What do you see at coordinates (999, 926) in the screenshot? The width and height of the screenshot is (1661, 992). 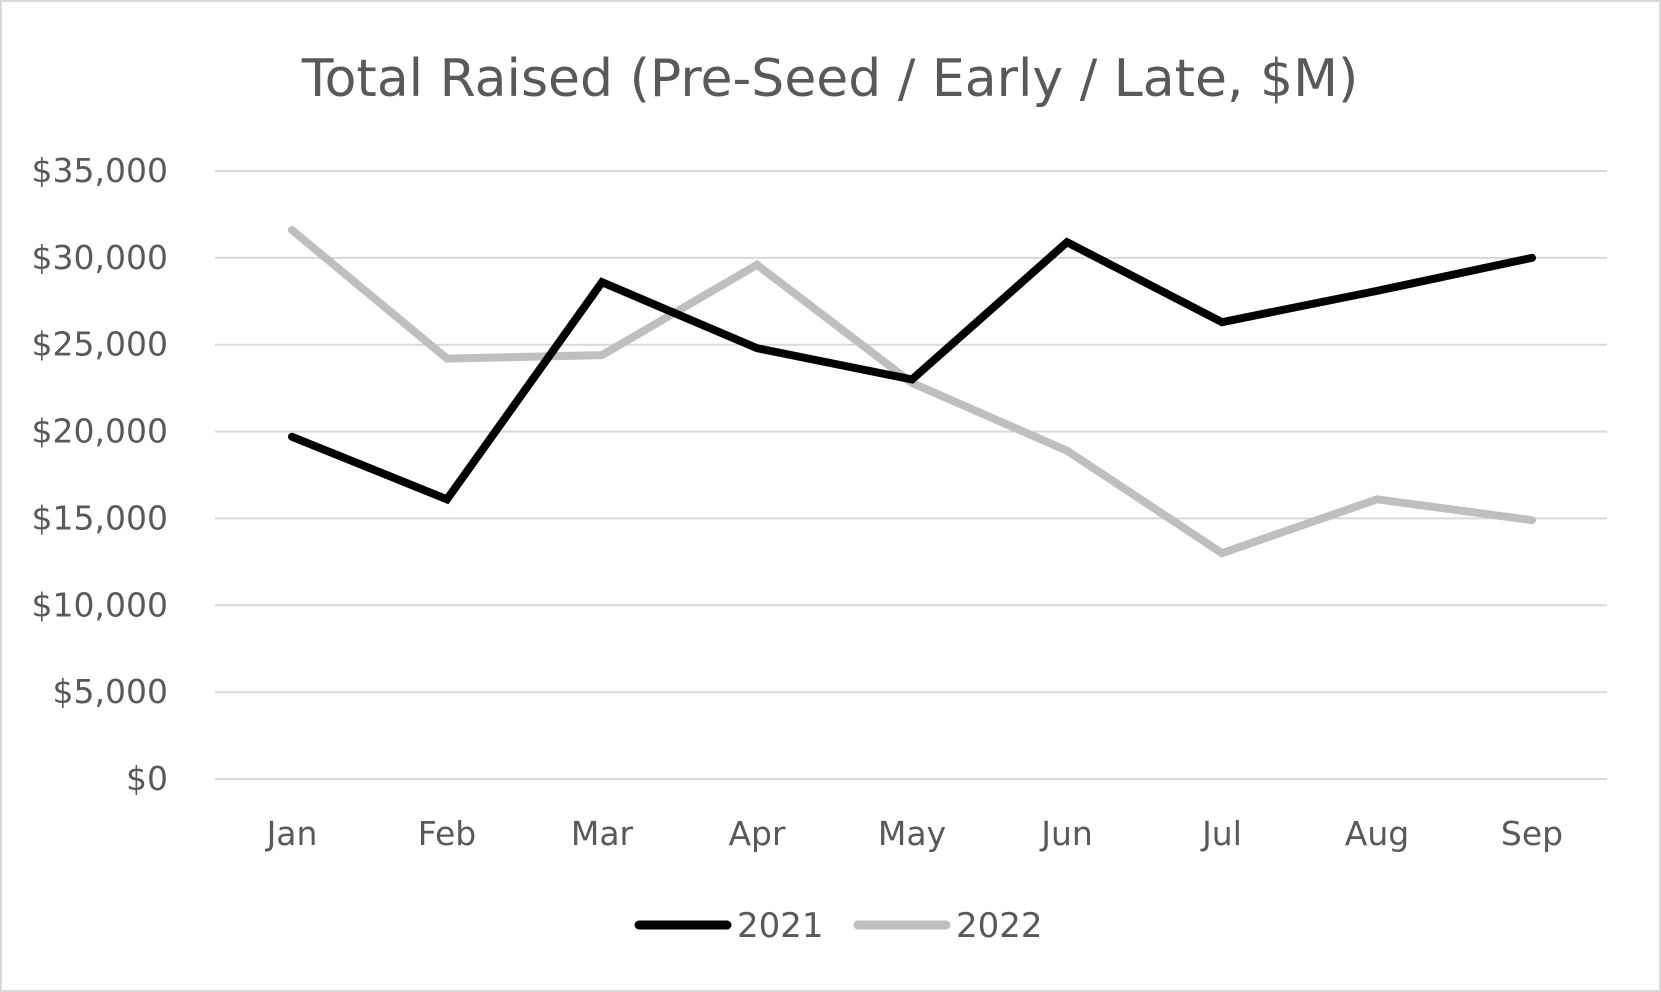 I see `legend-label-2022: 2022` at bounding box center [999, 926].